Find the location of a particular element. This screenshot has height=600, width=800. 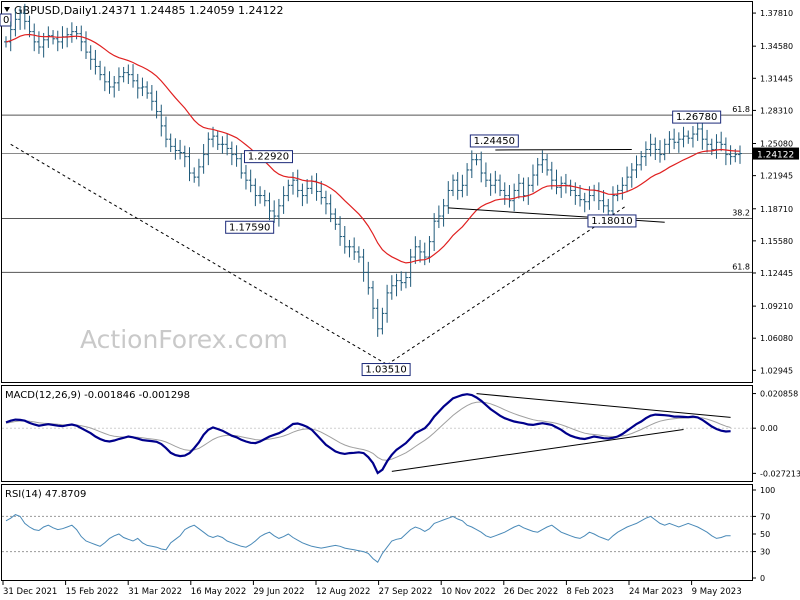

top-left-clipped-label-box is located at coordinates (6, 20).